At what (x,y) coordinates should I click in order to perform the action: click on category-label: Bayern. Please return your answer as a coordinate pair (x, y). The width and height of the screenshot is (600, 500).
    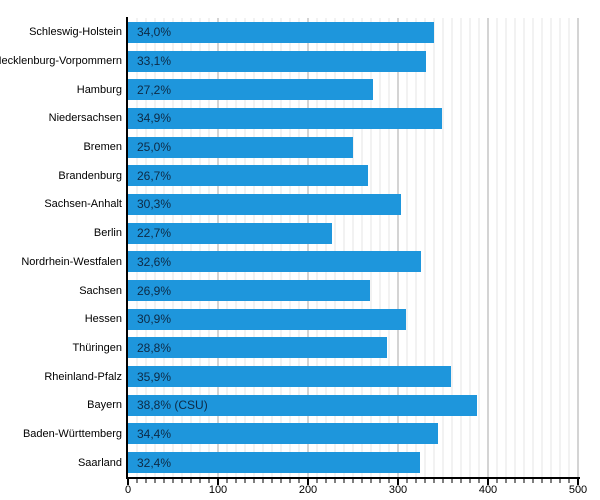
    Looking at the image, I should click on (104, 405).